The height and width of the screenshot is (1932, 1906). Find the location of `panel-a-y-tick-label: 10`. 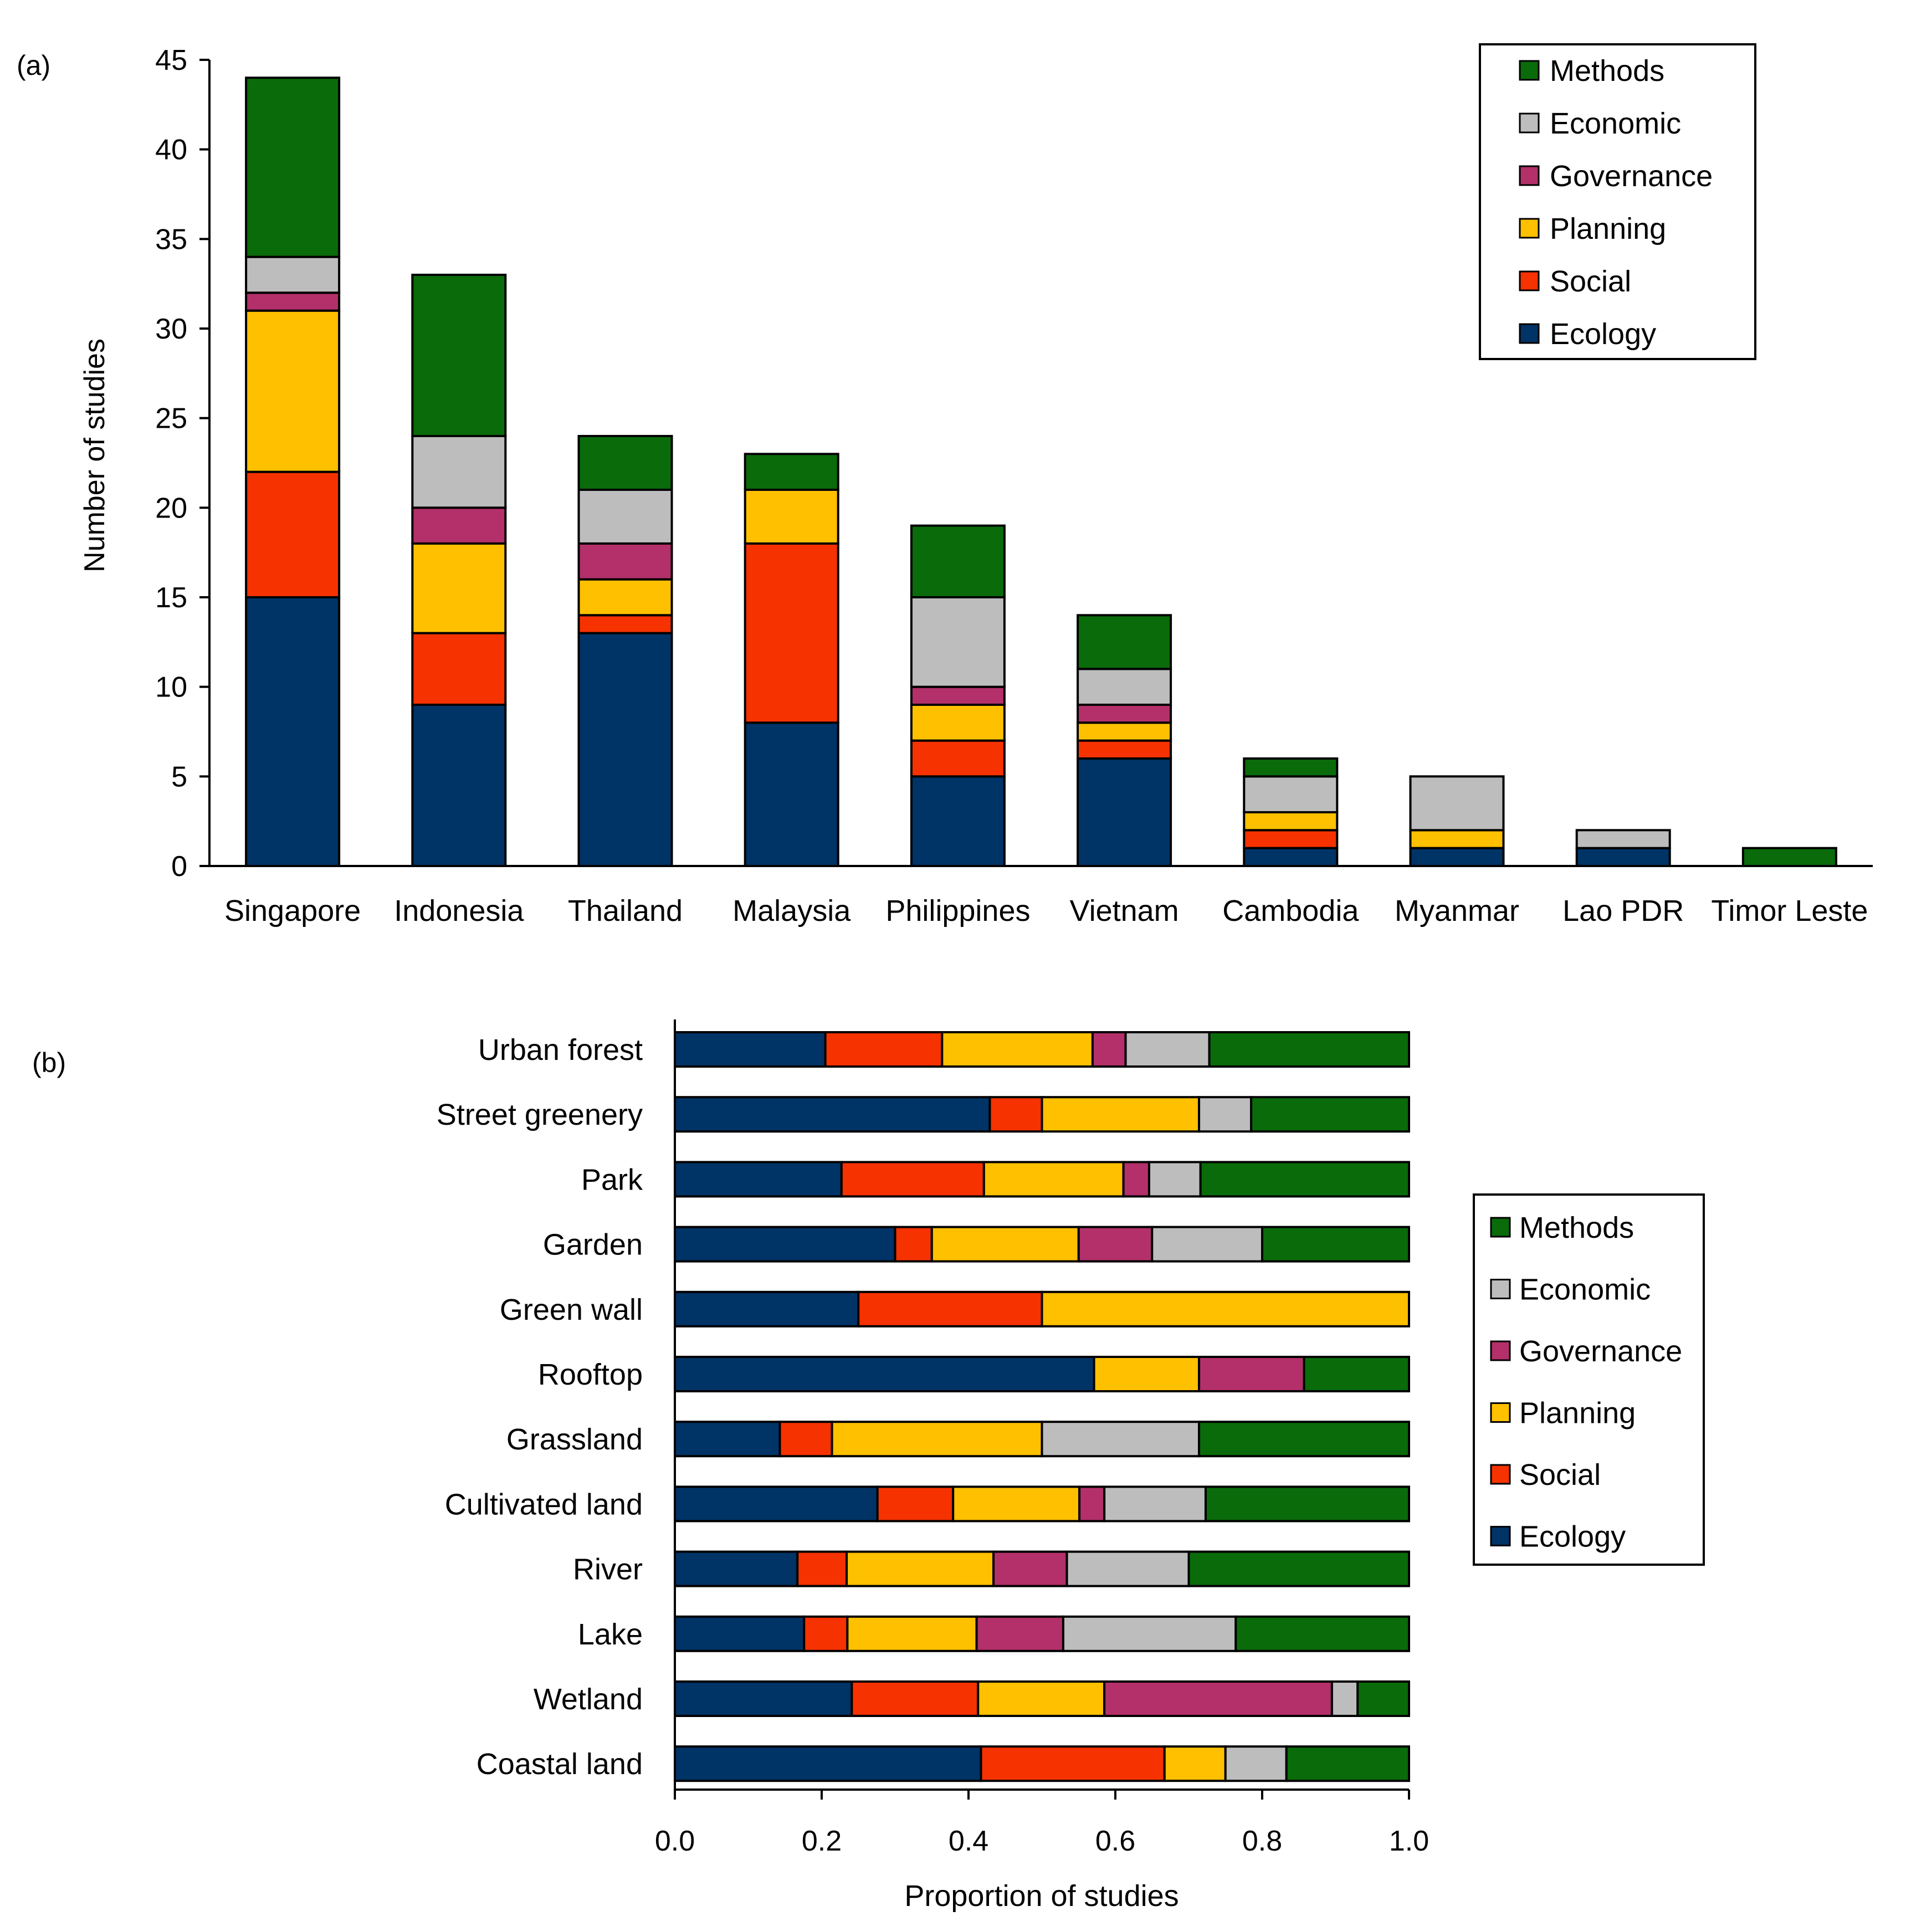

panel-a-y-tick-label: 10 is located at coordinates (171, 688).